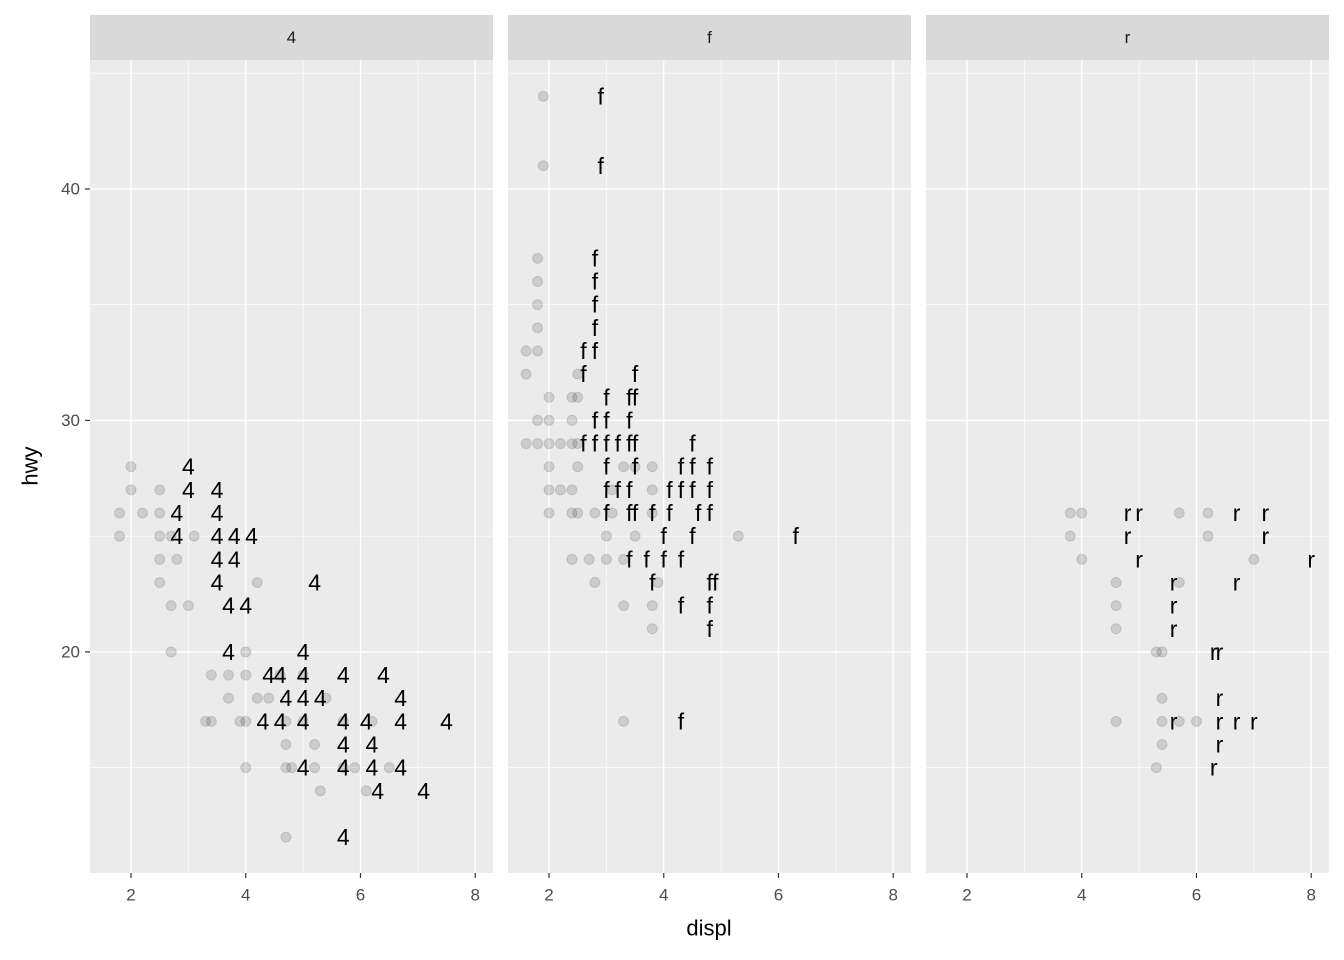  I want to click on strip-label: r, so click(1128, 37).